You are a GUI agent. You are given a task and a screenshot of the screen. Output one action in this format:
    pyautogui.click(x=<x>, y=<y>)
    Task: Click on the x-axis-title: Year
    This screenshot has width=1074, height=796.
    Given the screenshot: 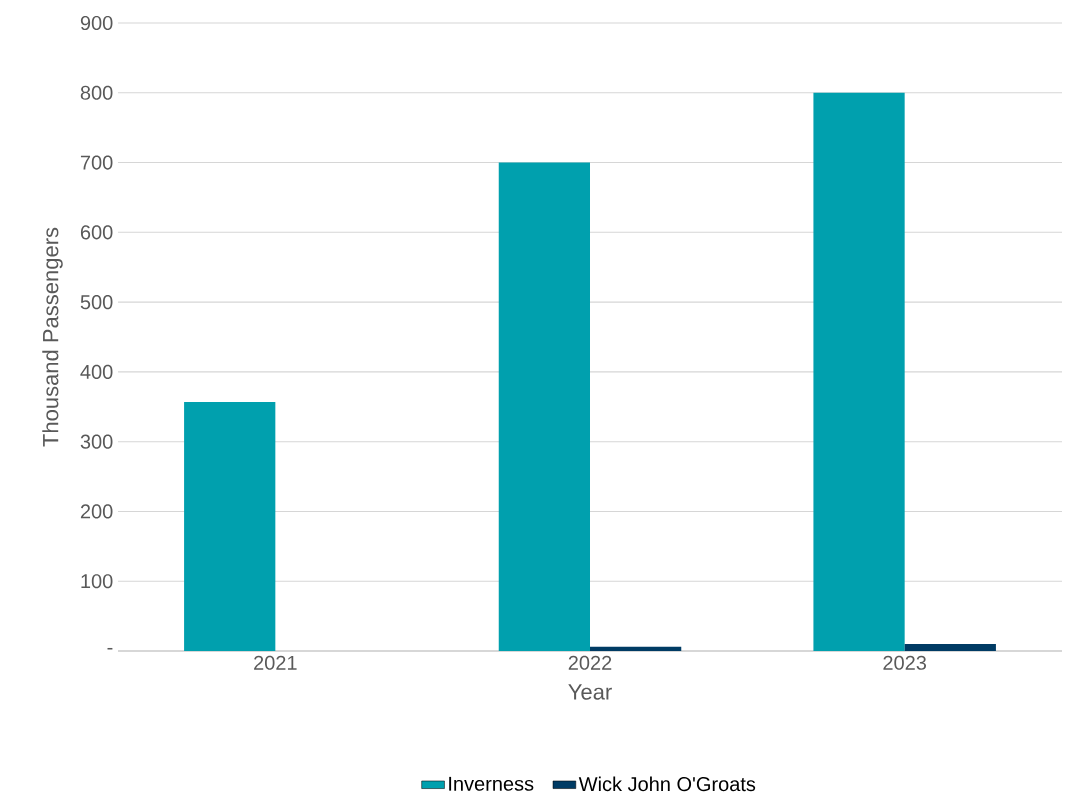 What is the action you would take?
    pyautogui.click(x=590, y=692)
    